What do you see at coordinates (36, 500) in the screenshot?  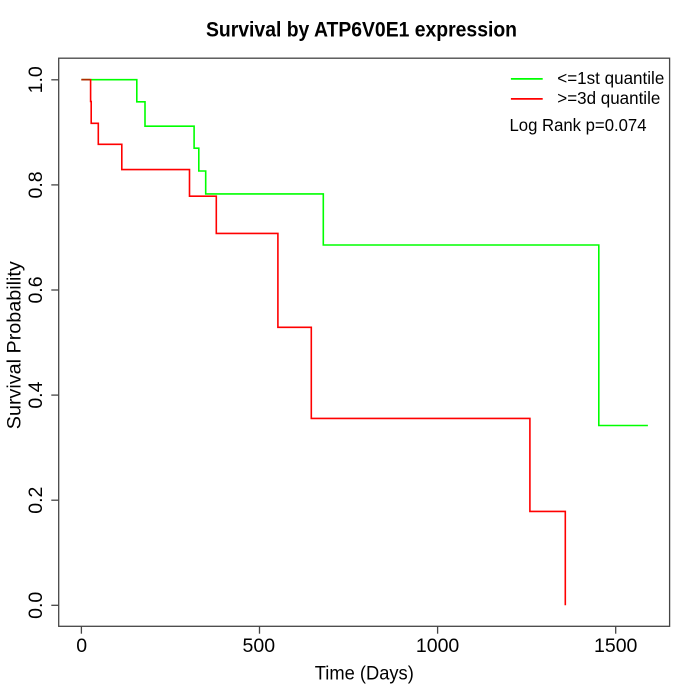 I see `svg-text: 0.2` at bounding box center [36, 500].